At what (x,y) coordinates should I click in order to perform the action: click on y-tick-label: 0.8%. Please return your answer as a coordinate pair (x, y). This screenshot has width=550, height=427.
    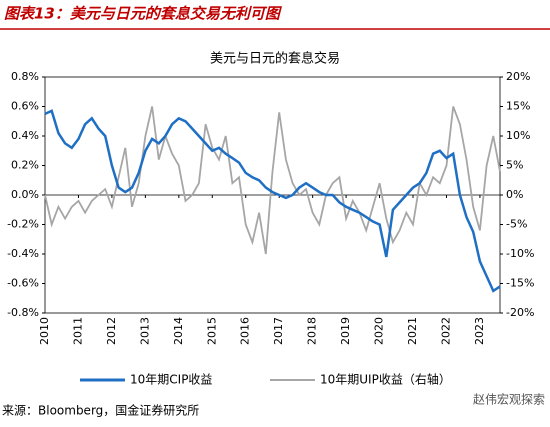
    Looking at the image, I should click on (25, 76).